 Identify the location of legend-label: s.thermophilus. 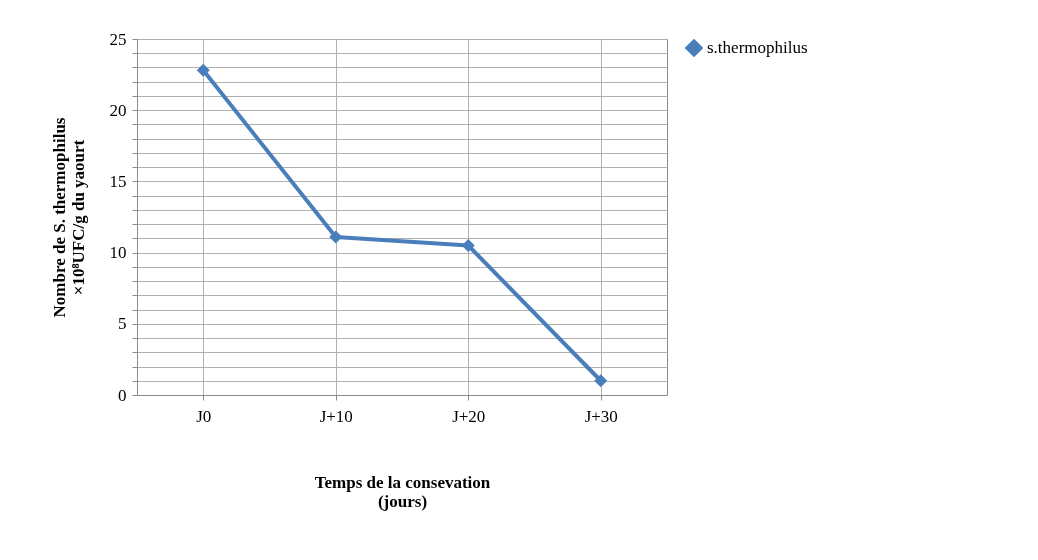
(757, 47).